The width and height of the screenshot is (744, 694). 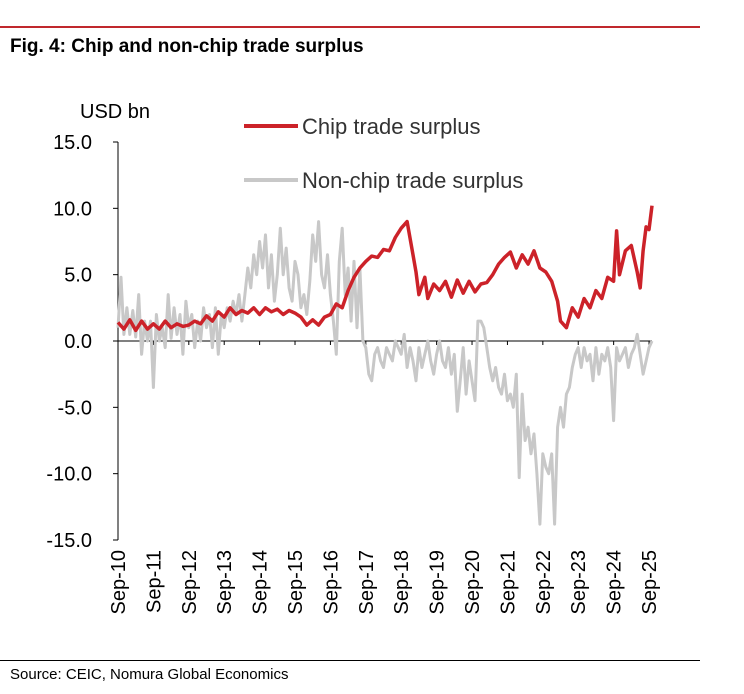 What do you see at coordinates (296, 582) in the screenshot?
I see `x-tick-label: Sep-15` at bounding box center [296, 582].